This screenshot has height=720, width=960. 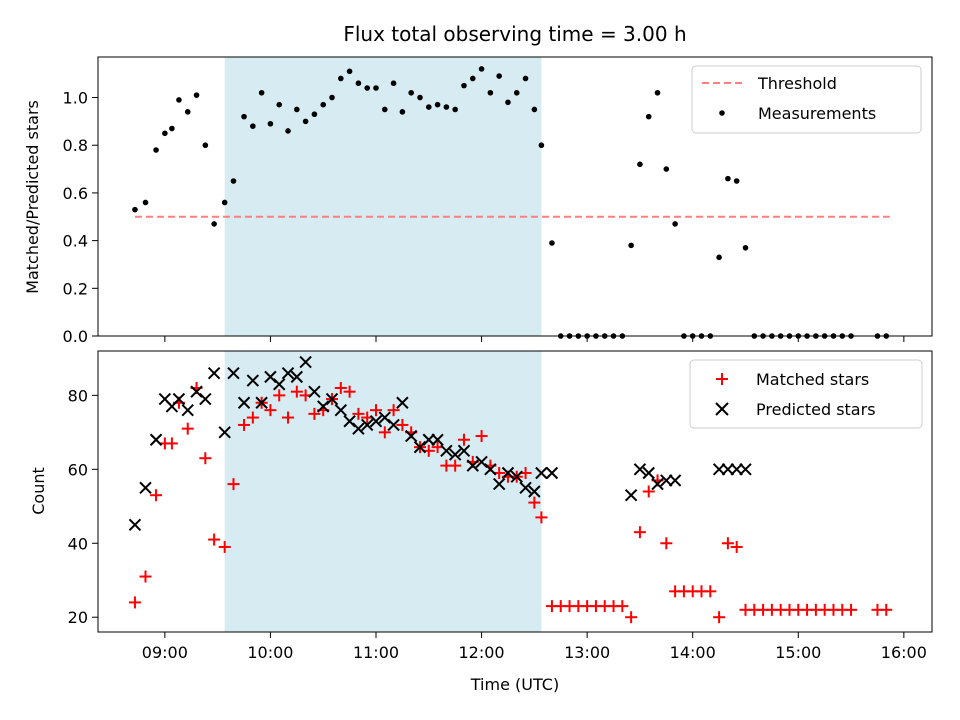 I want to click on x-tick-label: 11:00, so click(x=376, y=652).